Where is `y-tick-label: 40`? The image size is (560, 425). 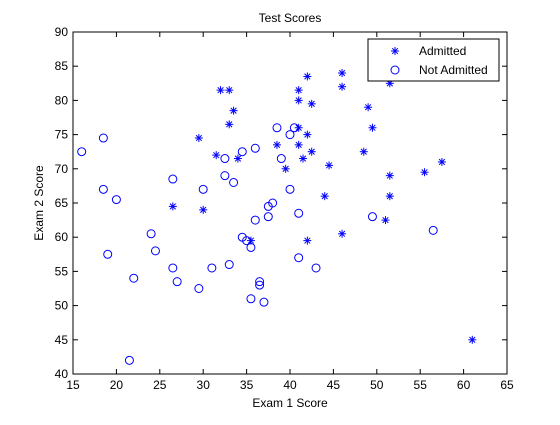 y-tick-label: 40 is located at coordinates (62, 374).